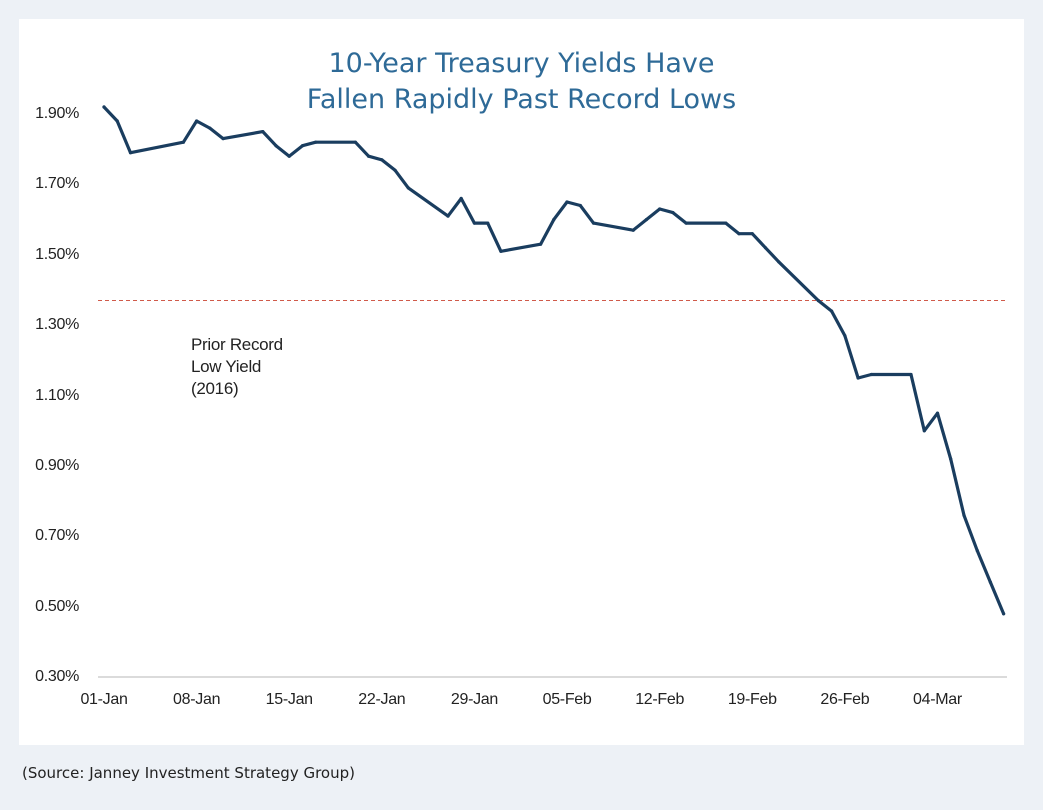 This screenshot has width=1043, height=810. What do you see at coordinates (57, 677) in the screenshot?
I see `y-tick-label: 0.30%` at bounding box center [57, 677].